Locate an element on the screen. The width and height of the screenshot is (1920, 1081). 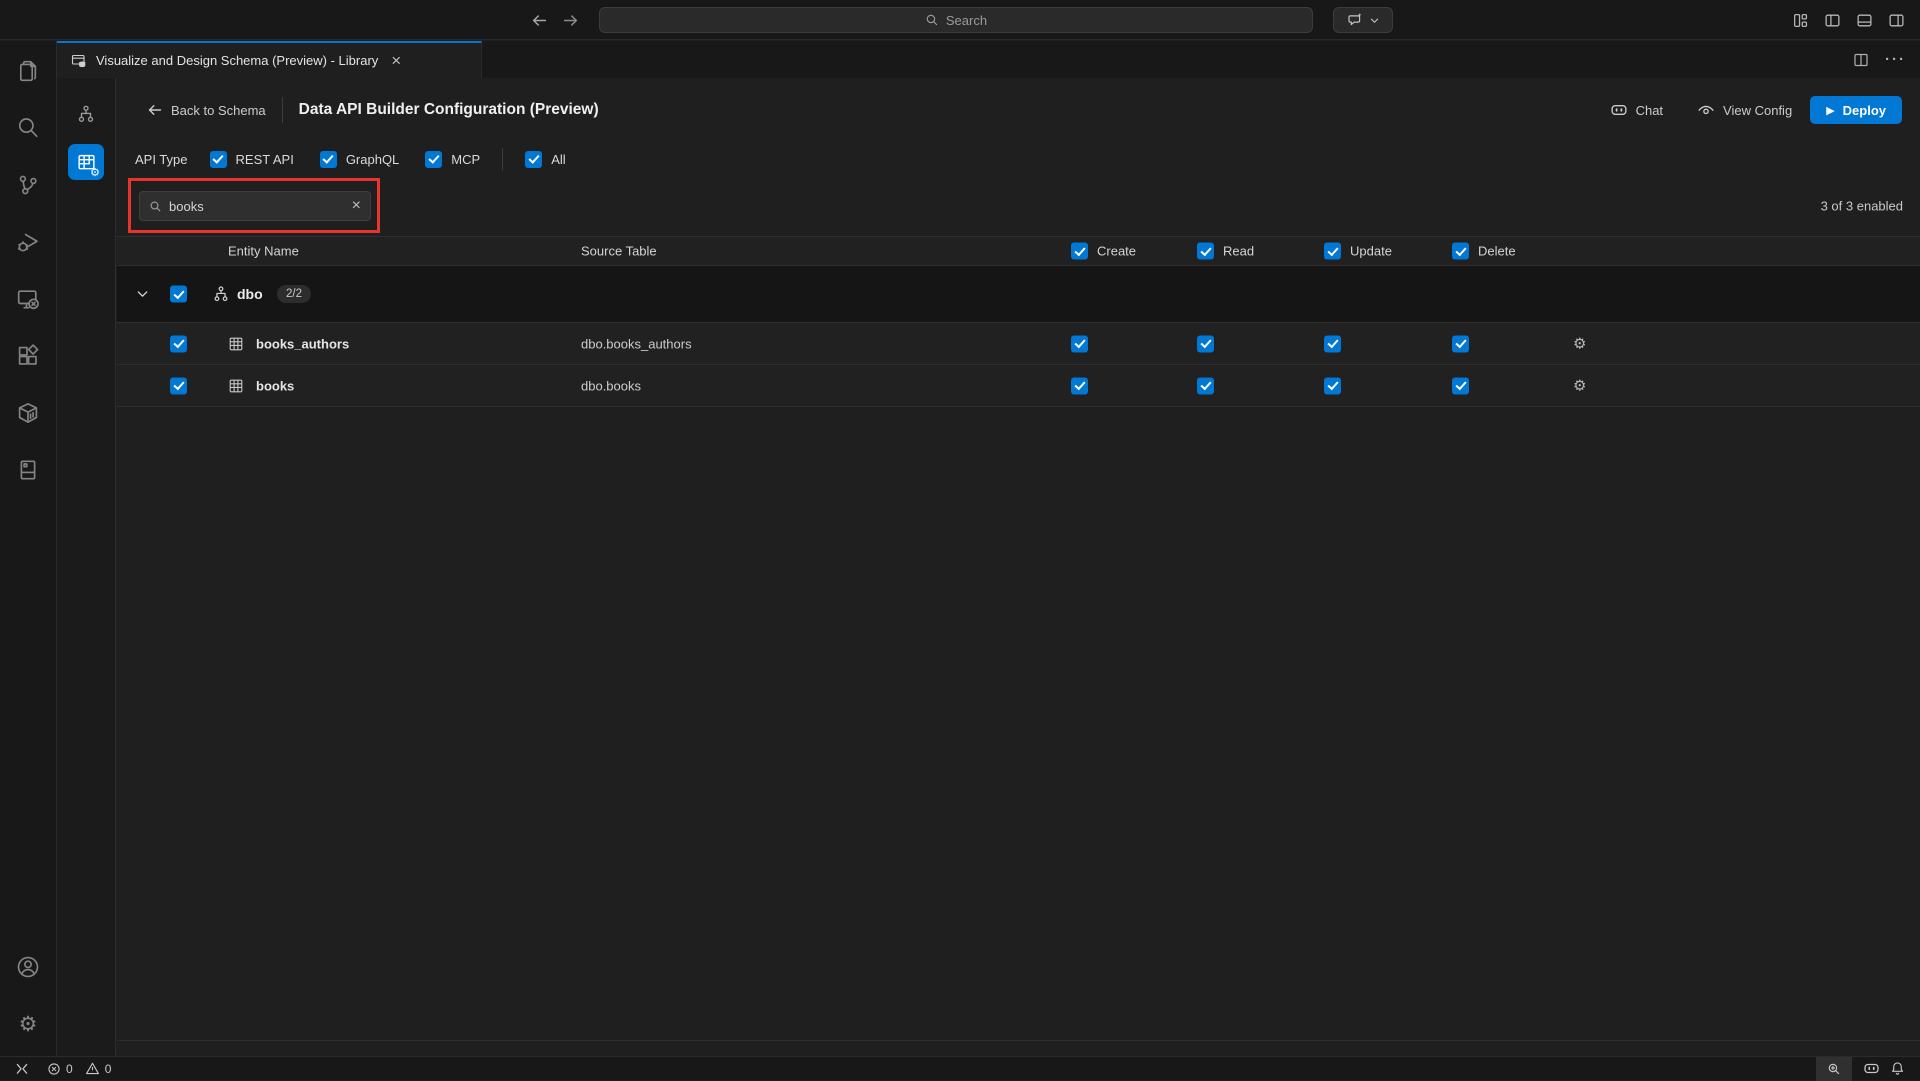
notifications-bell-icon is located at coordinates (1897, 1069).